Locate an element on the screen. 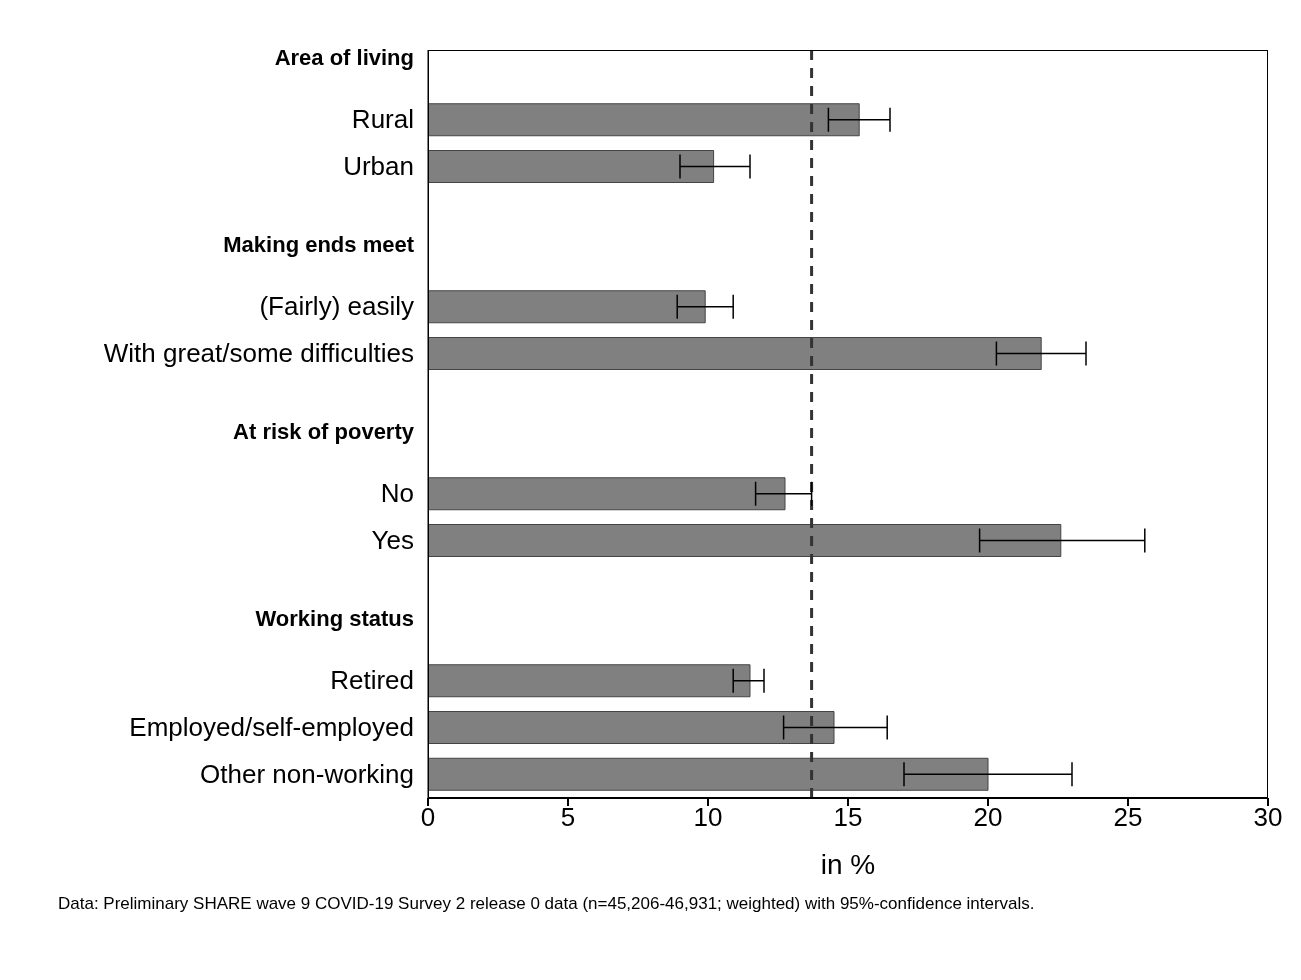 The width and height of the screenshot is (1301, 980). x-tick-label: 25 is located at coordinates (1128, 817).